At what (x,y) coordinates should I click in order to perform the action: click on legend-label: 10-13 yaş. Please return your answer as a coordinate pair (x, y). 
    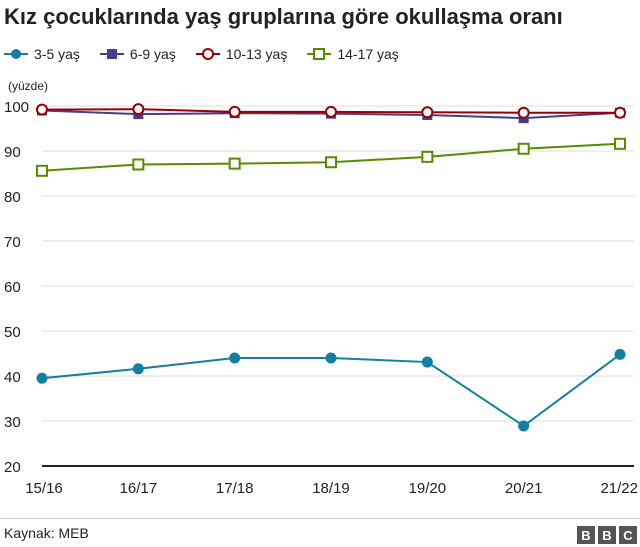
    Looking at the image, I should click on (256, 54).